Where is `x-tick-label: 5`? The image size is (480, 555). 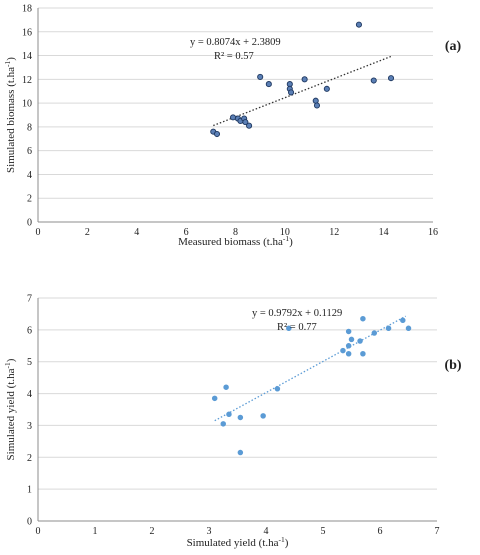
x-tick-label: 5 is located at coordinates (323, 531).